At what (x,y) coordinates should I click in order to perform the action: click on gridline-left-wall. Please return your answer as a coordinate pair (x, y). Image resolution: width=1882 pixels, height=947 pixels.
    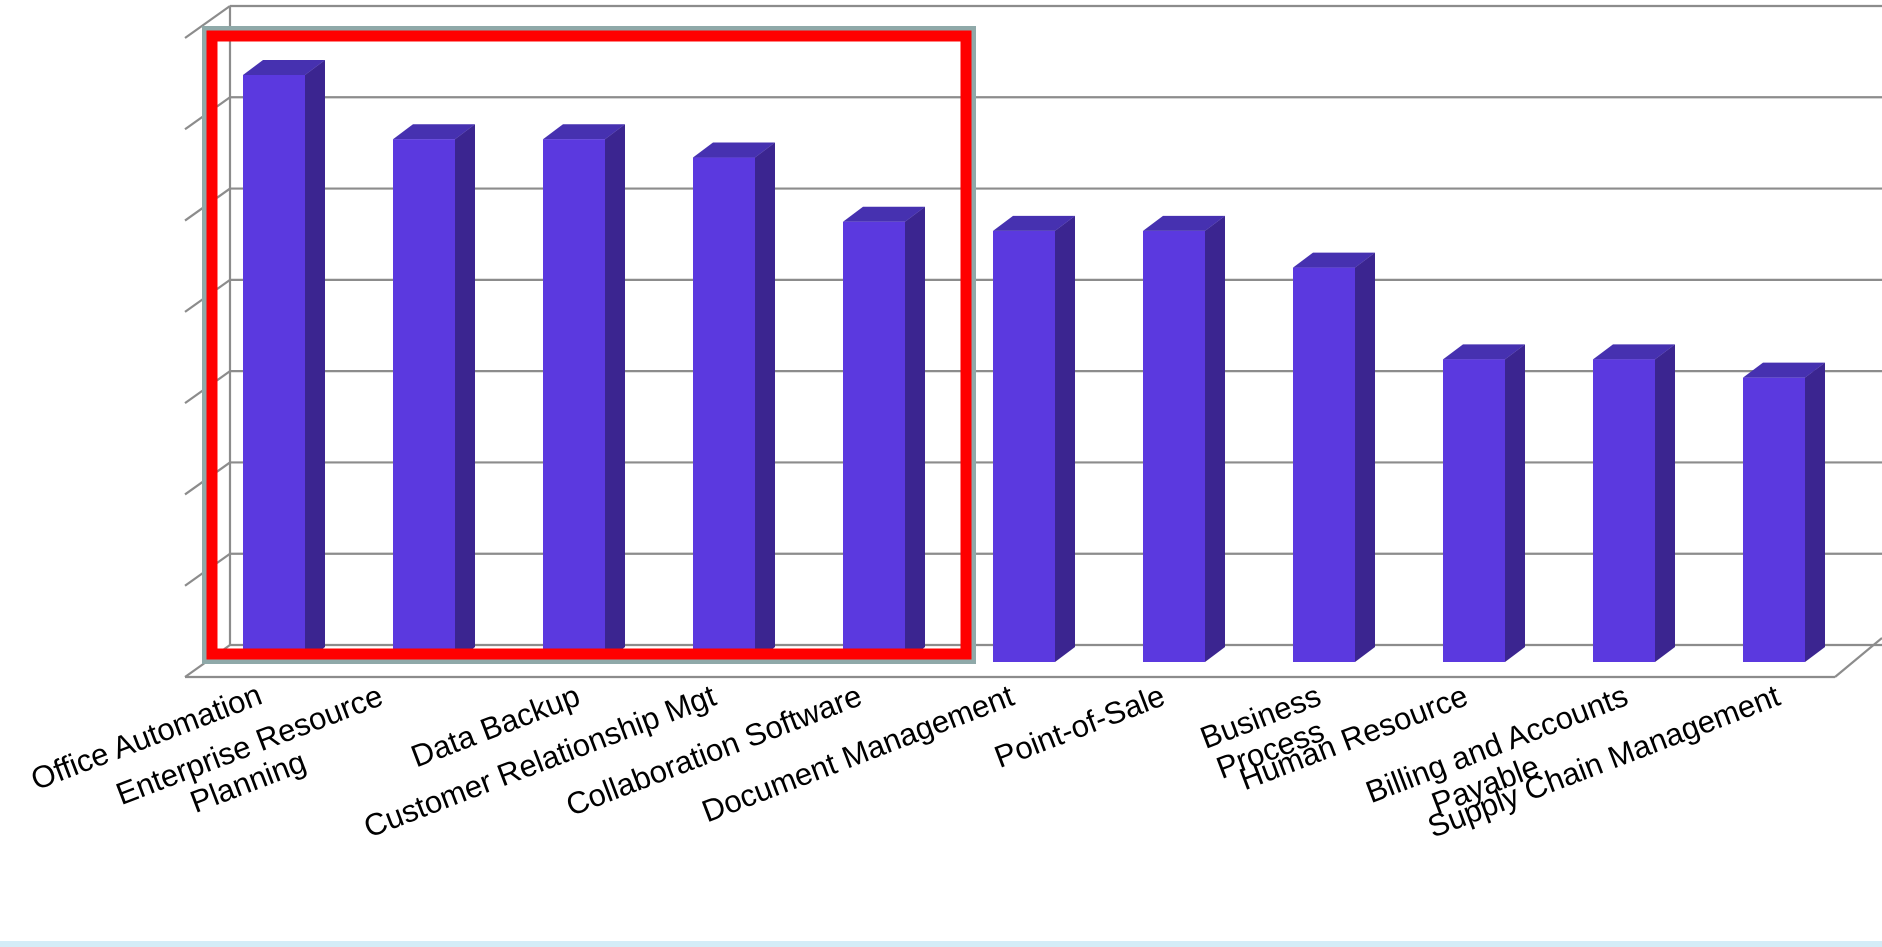
    Looking at the image, I should click on (207, 22).